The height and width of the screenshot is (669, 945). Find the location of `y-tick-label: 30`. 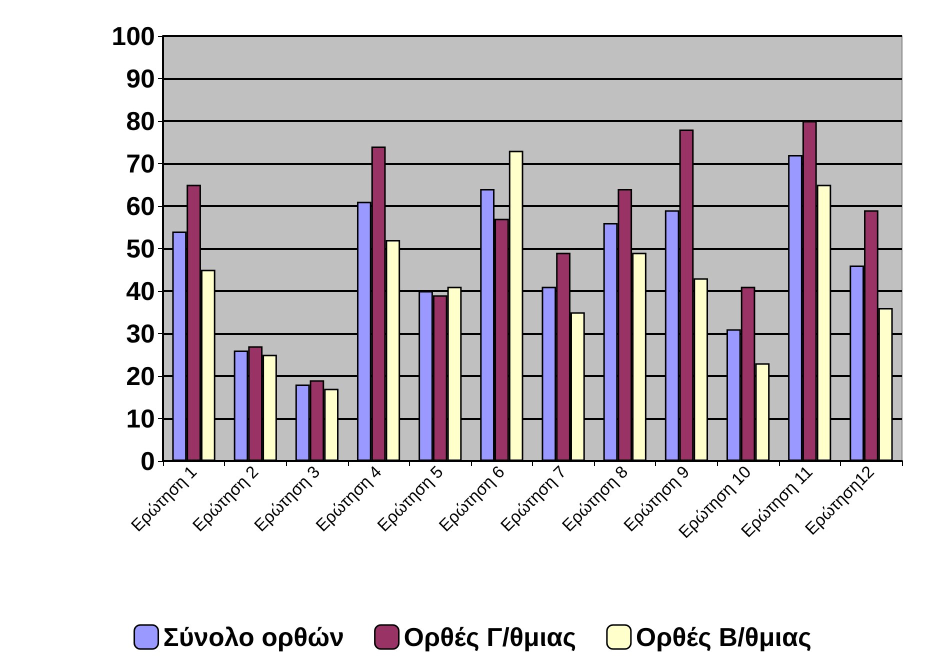

y-tick-label: 30 is located at coordinates (140, 333).